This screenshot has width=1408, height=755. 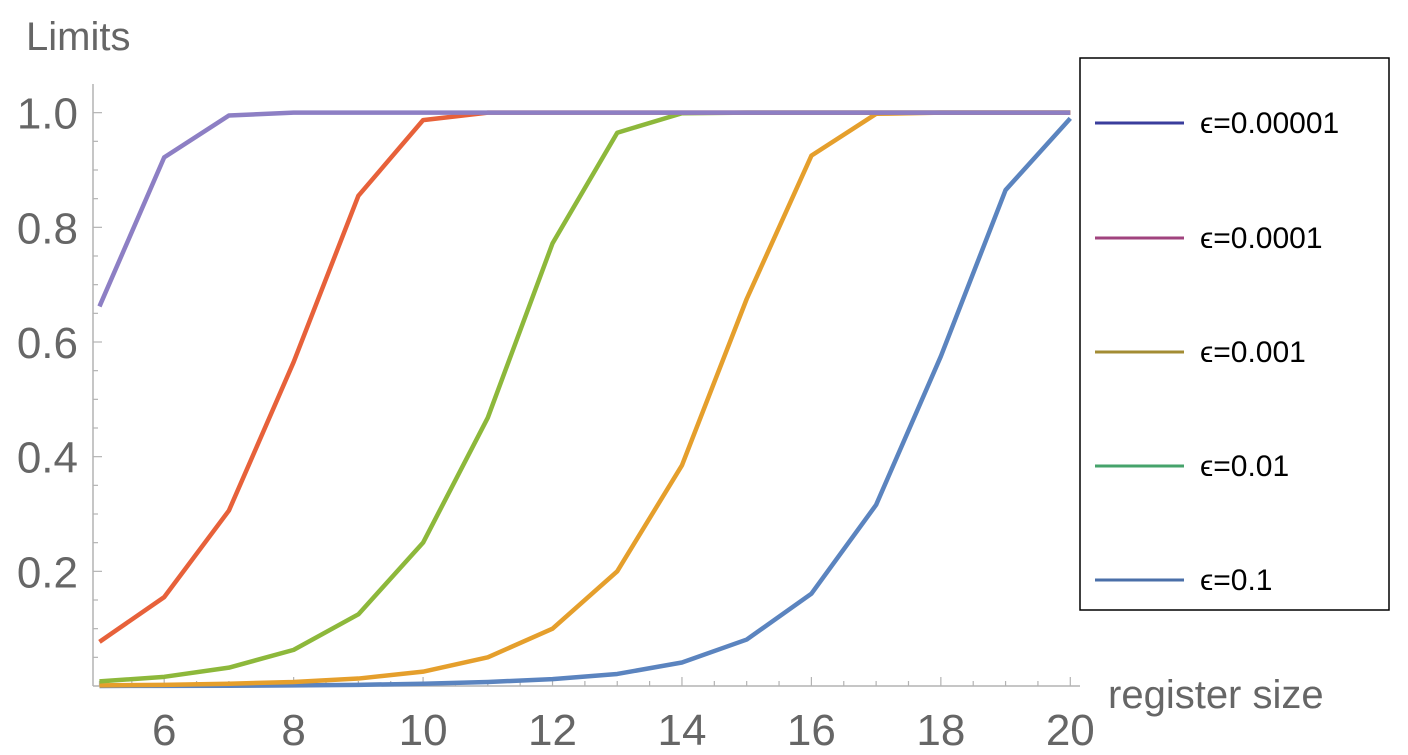 I want to click on y-tick-label: 0.6, so click(x=47, y=343).